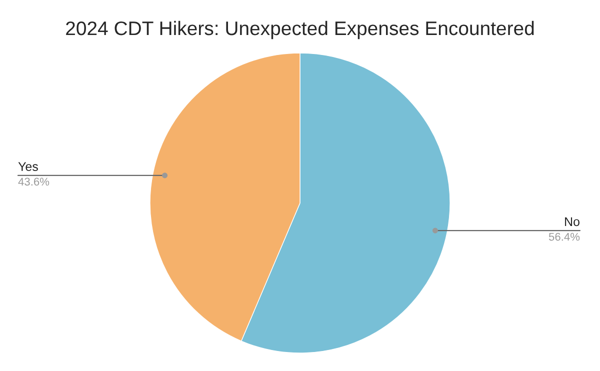  Describe the element at coordinates (564, 236) in the screenshot. I see `data-label: 56.4%` at that location.